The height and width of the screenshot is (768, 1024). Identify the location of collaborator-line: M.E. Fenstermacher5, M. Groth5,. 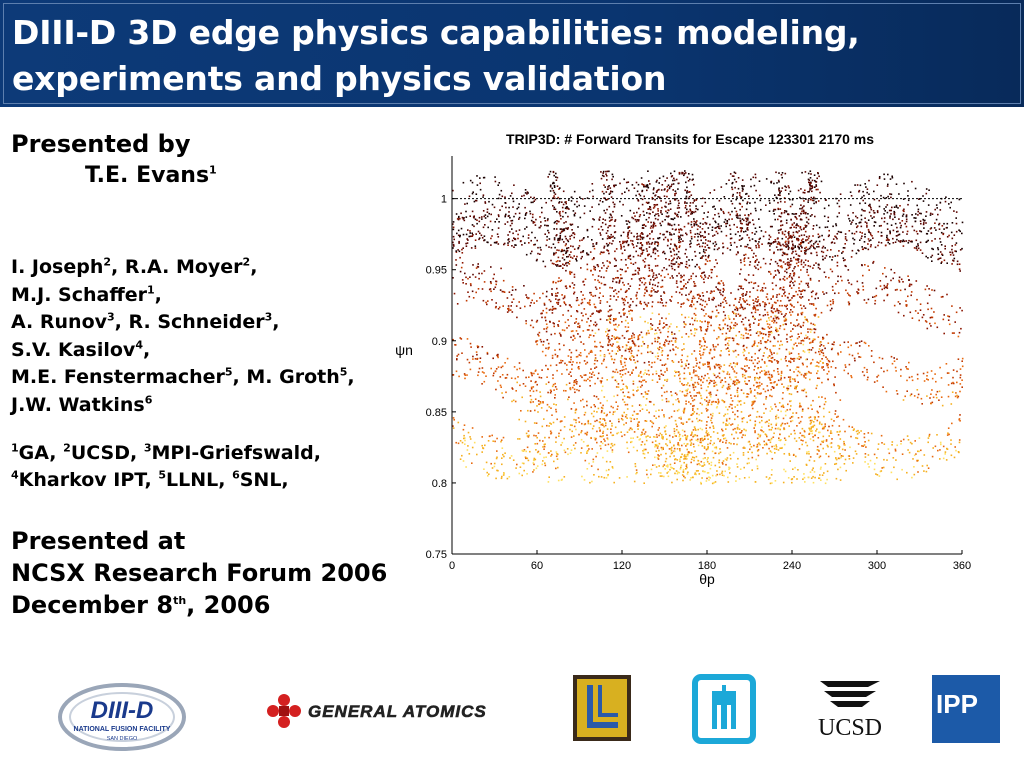
(211, 378).